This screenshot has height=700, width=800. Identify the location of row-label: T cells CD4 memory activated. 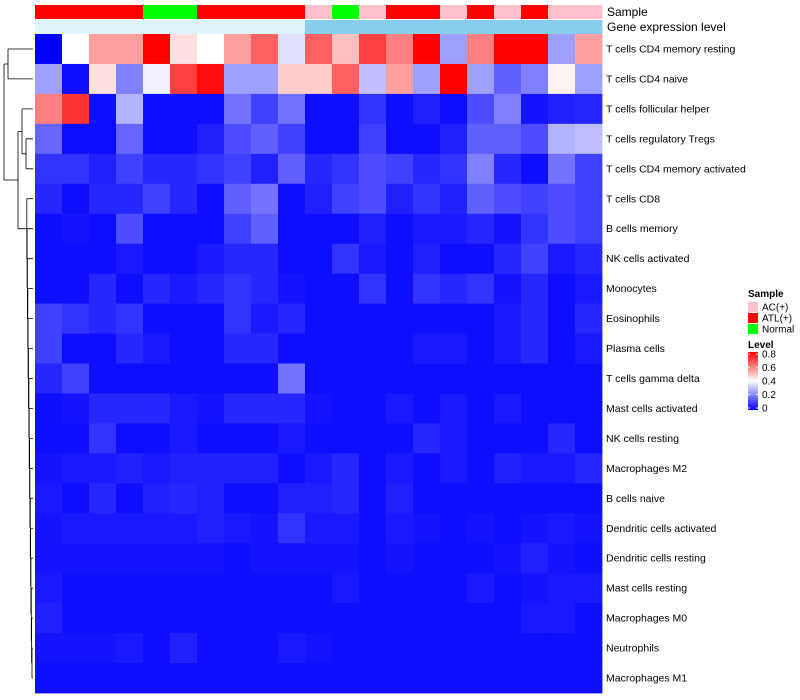
(676, 169).